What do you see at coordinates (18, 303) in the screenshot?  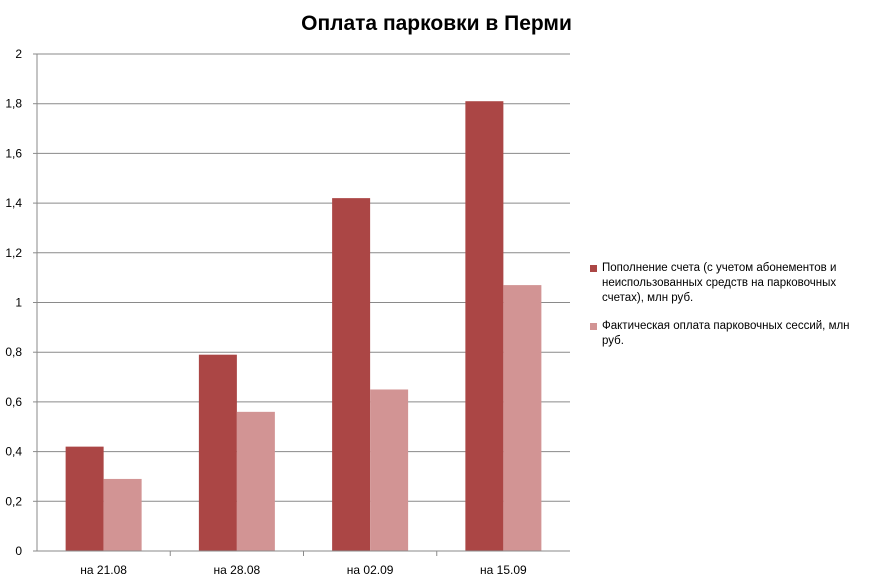 I see `y-tick-label: 1` at bounding box center [18, 303].